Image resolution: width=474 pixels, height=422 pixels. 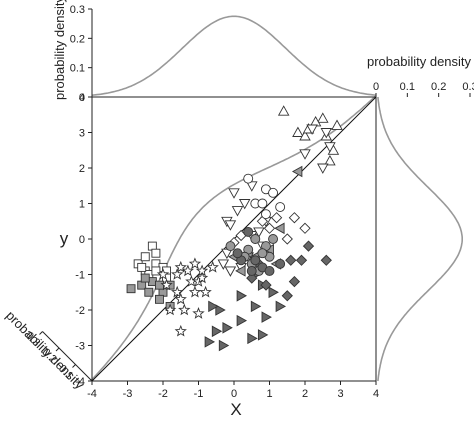 I want to click on x-tick-label: -4, so click(x=92, y=394).